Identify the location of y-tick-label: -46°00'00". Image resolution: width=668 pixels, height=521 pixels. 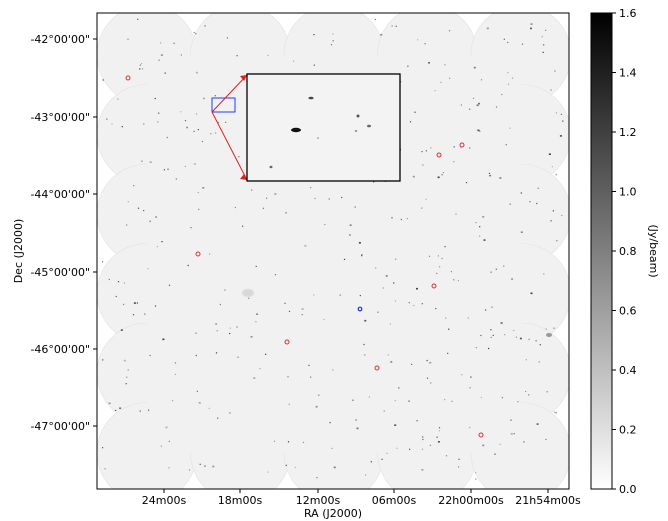
(60, 349).